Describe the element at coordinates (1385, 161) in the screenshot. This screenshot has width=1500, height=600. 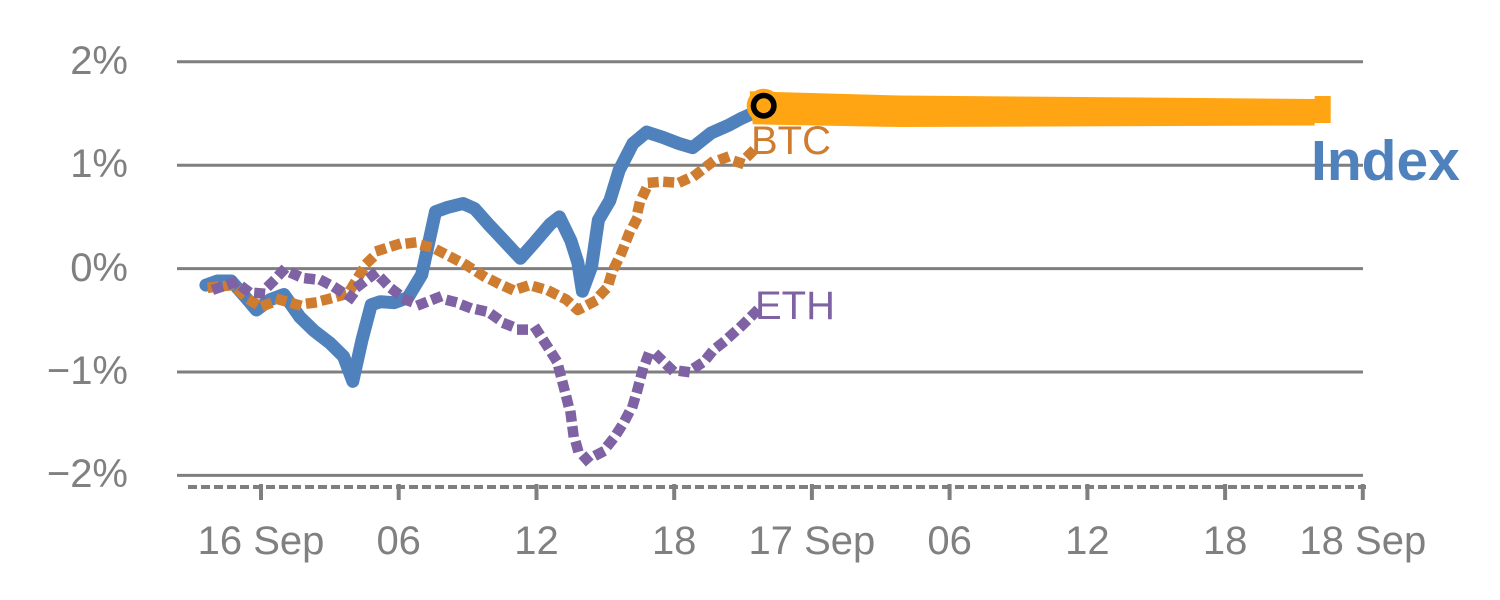
I see `index-series-label: Index` at that location.